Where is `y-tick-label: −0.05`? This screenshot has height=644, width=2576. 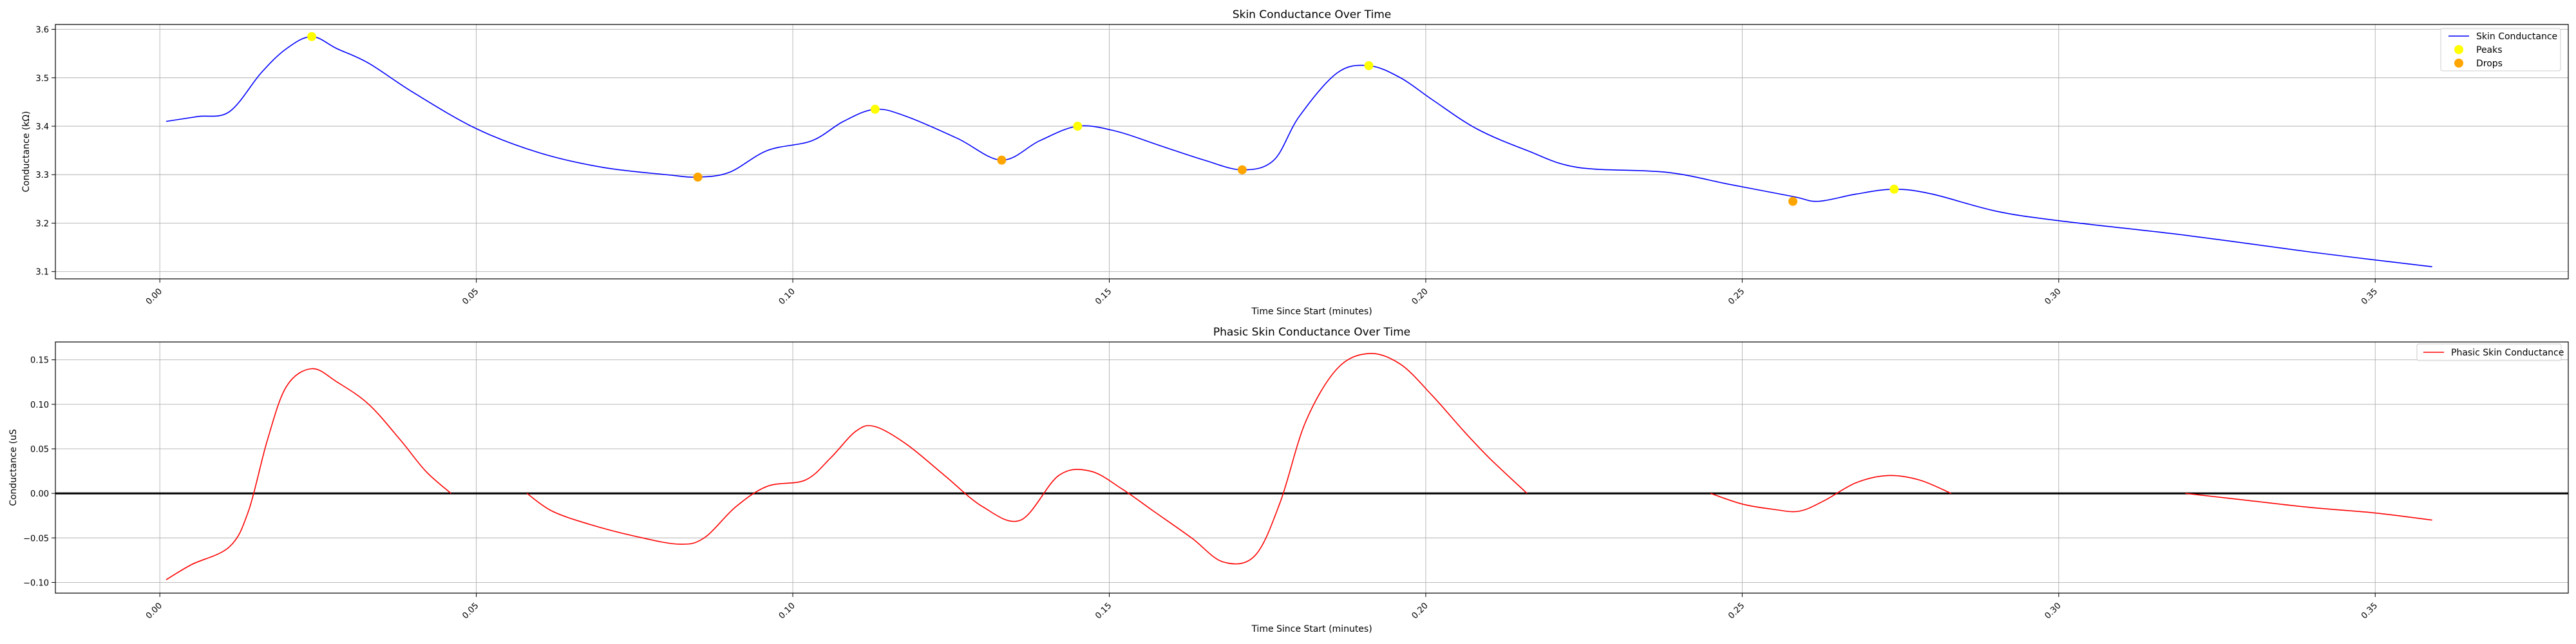 y-tick-label: −0.05 is located at coordinates (36, 539).